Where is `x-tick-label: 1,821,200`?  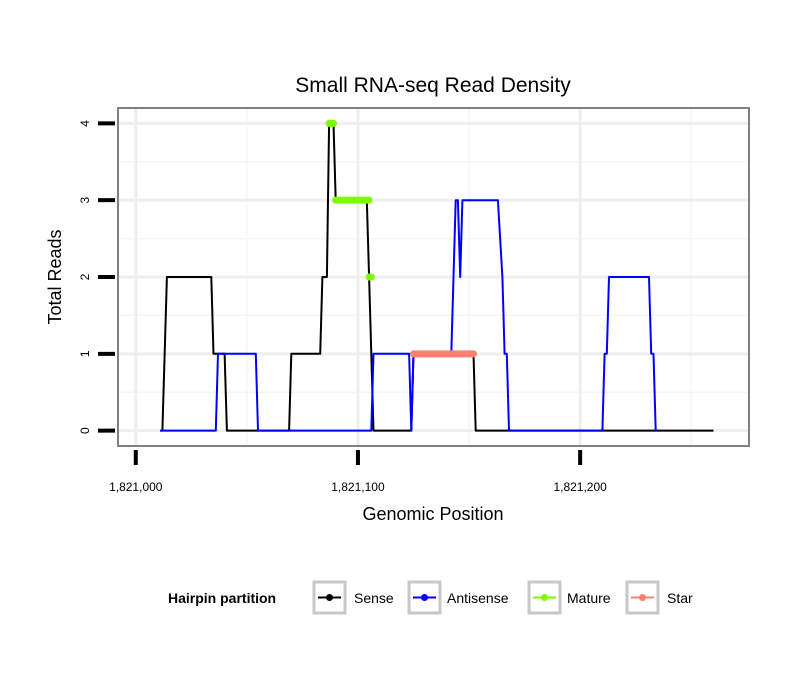 x-tick-label: 1,821,200 is located at coordinates (580, 487).